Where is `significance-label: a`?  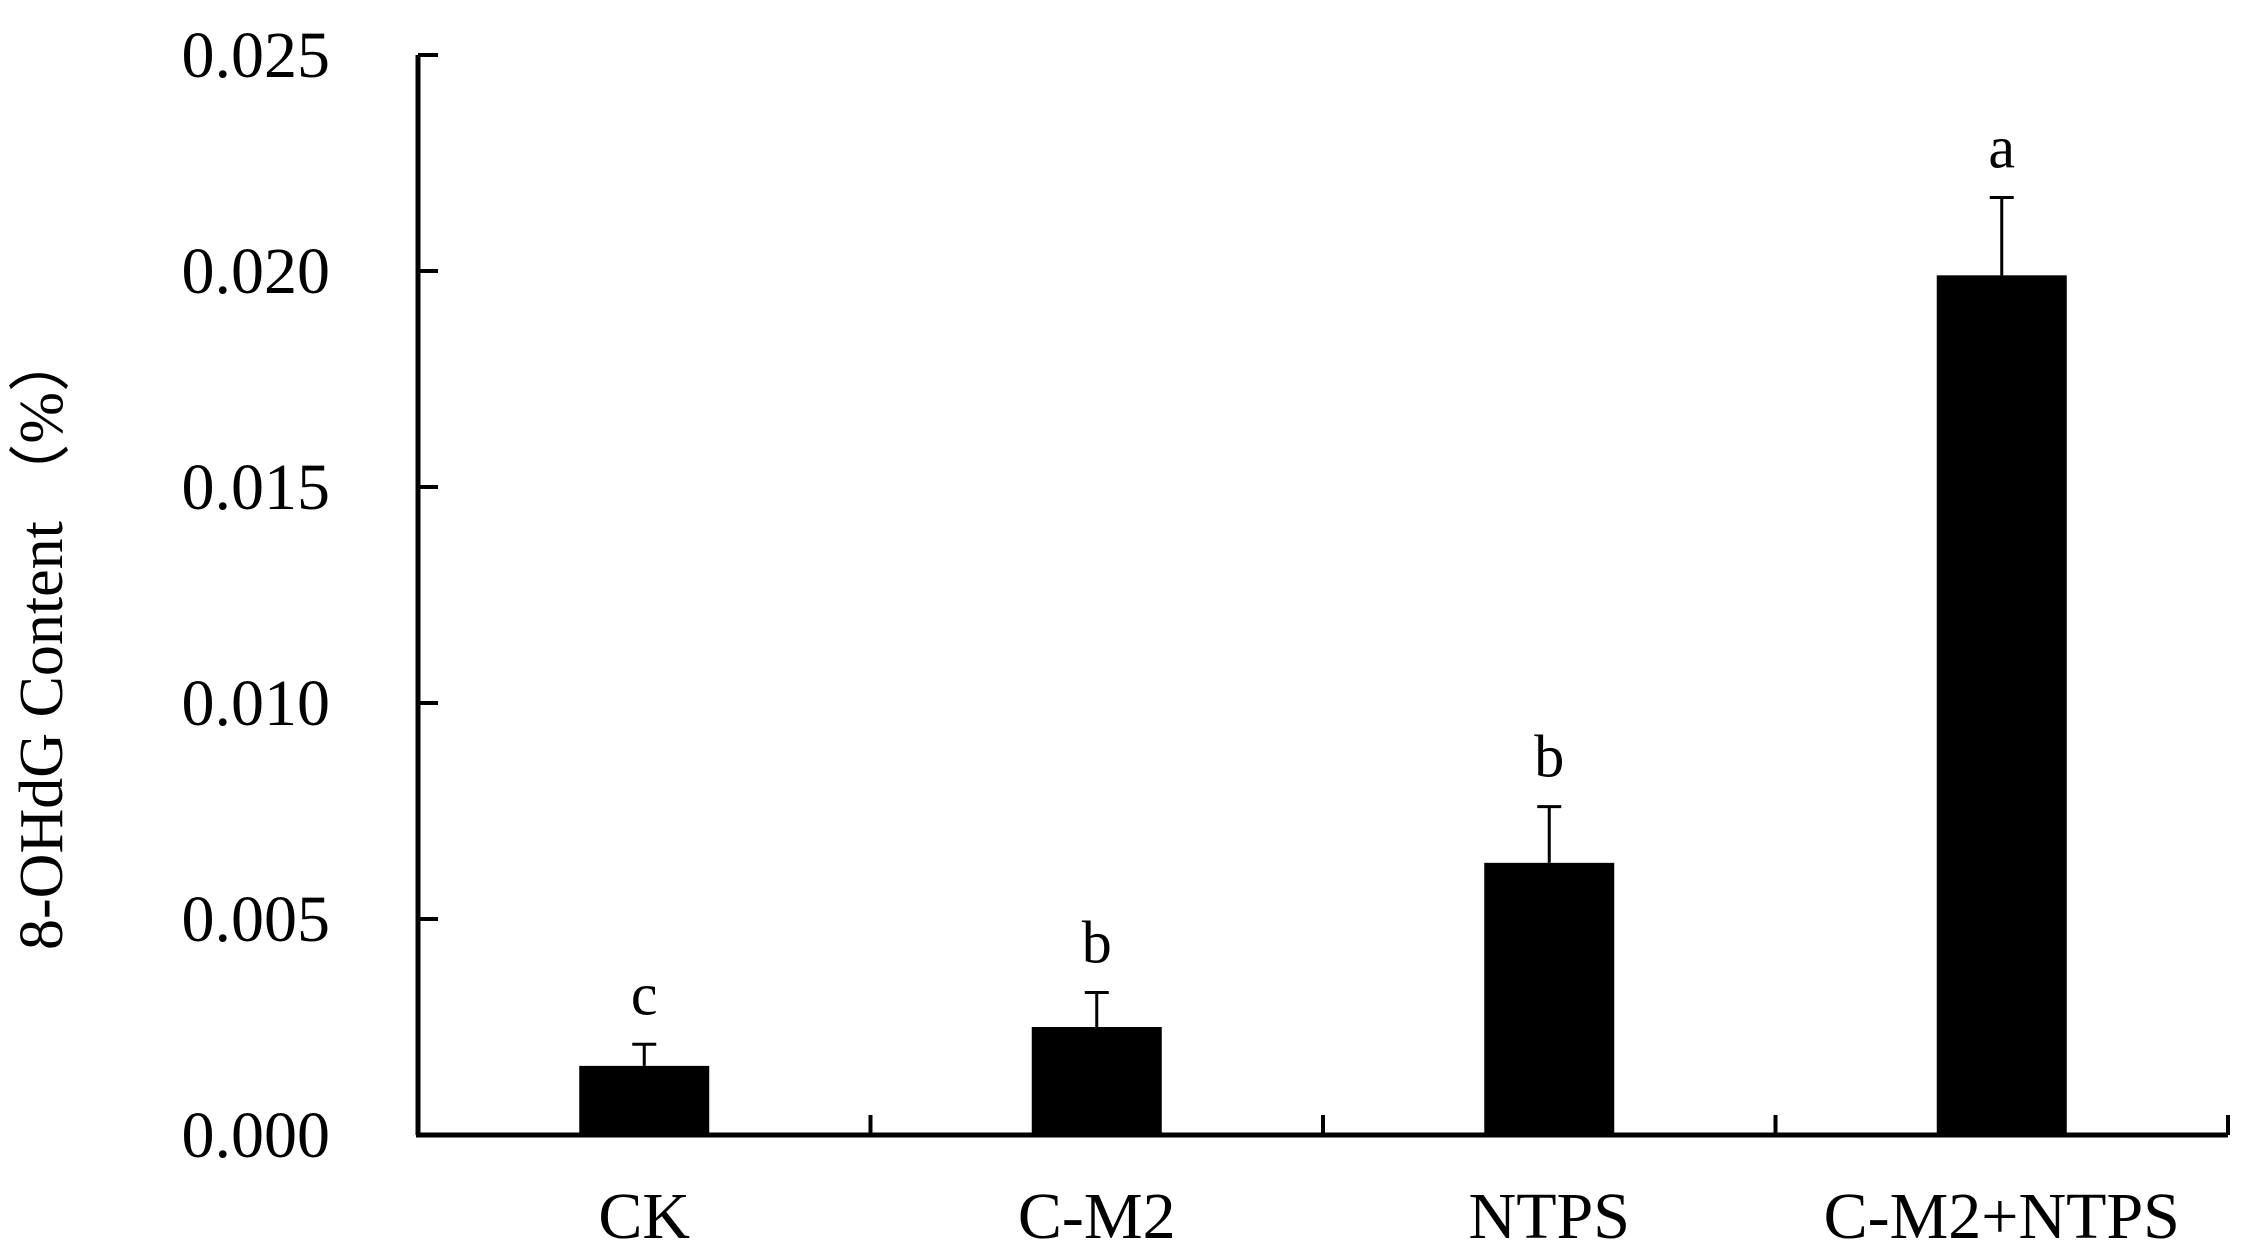
significance-label: a is located at coordinates (2001, 148).